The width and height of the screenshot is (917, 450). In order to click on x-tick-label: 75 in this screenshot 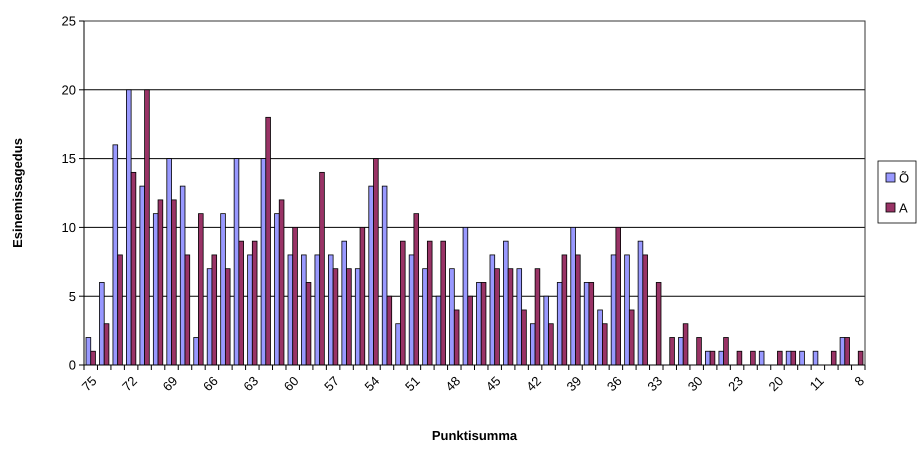, I will do `click(89, 383)`.